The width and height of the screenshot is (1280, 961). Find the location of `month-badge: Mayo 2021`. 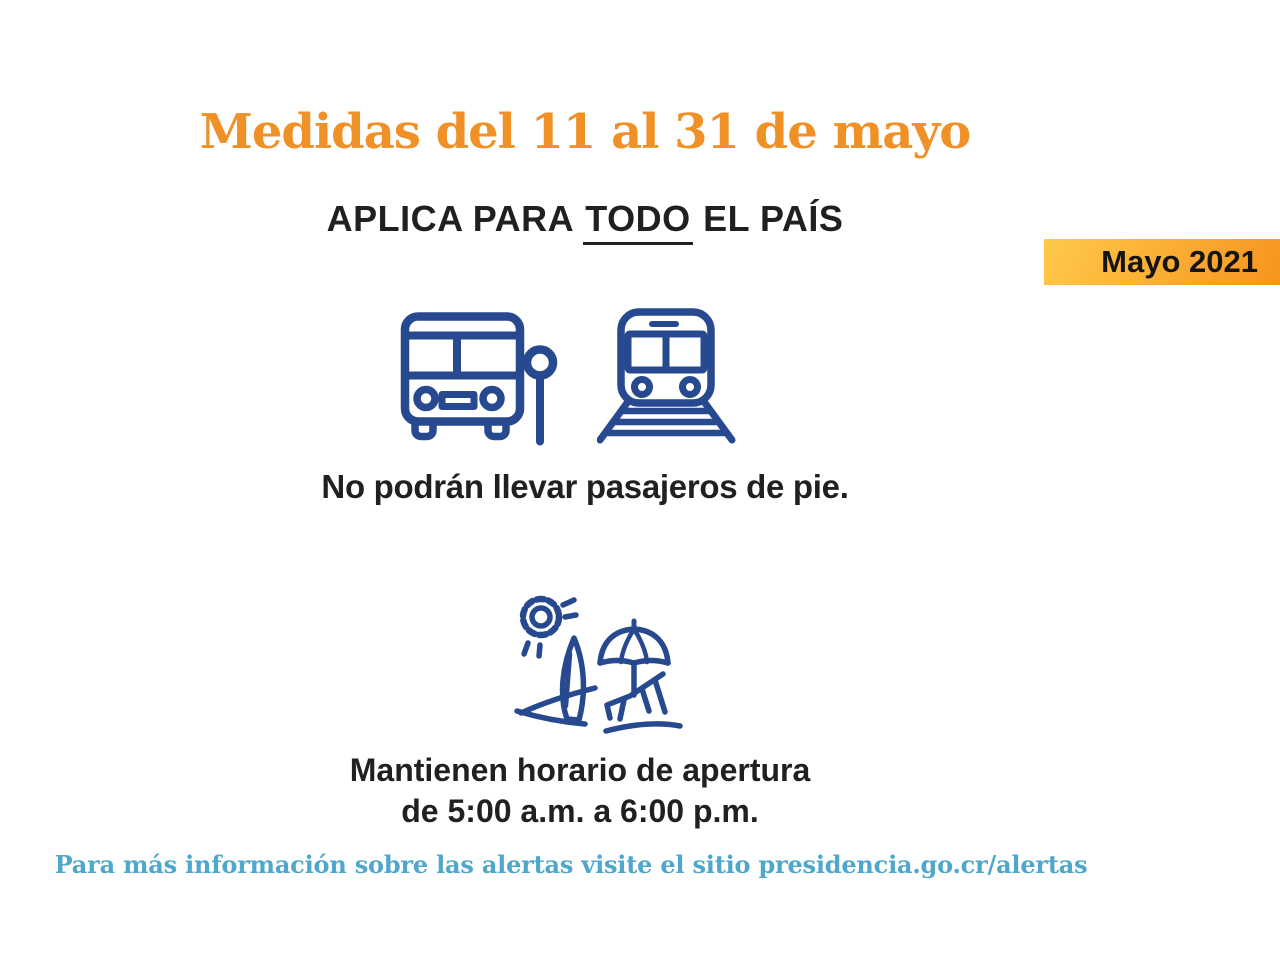

month-badge: Mayo 2021 is located at coordinates (1162, 262).